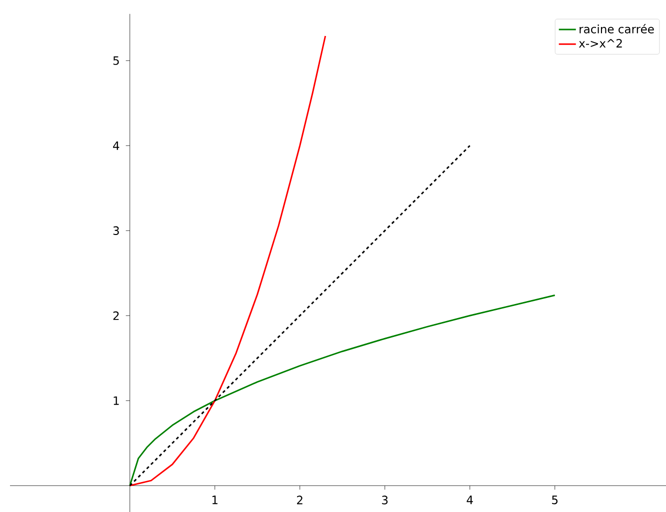  I want to click on x-tick-label: 4, so click(469, 500).